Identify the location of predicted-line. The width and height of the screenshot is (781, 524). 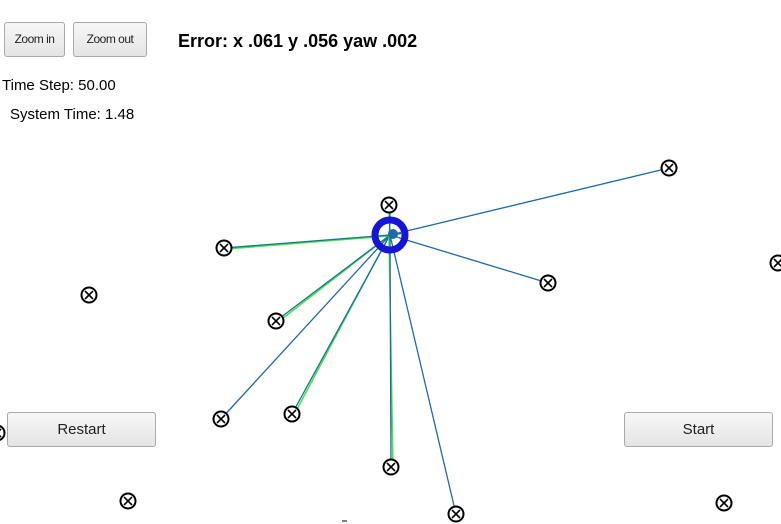
(307, 242).